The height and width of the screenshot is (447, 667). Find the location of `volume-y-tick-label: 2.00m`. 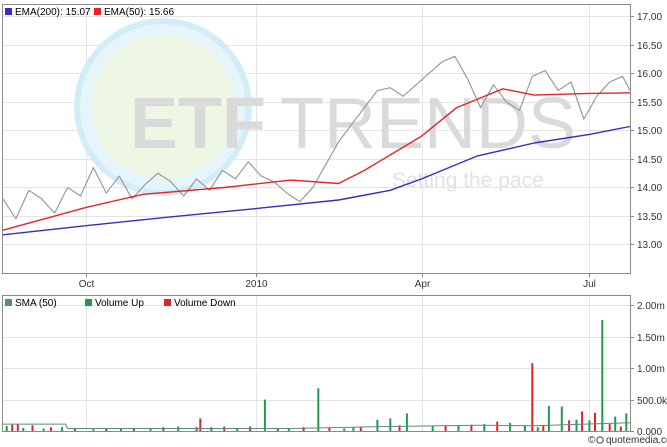

volume-y-tick-label: 2.00m is located at coordinates (651, 306).